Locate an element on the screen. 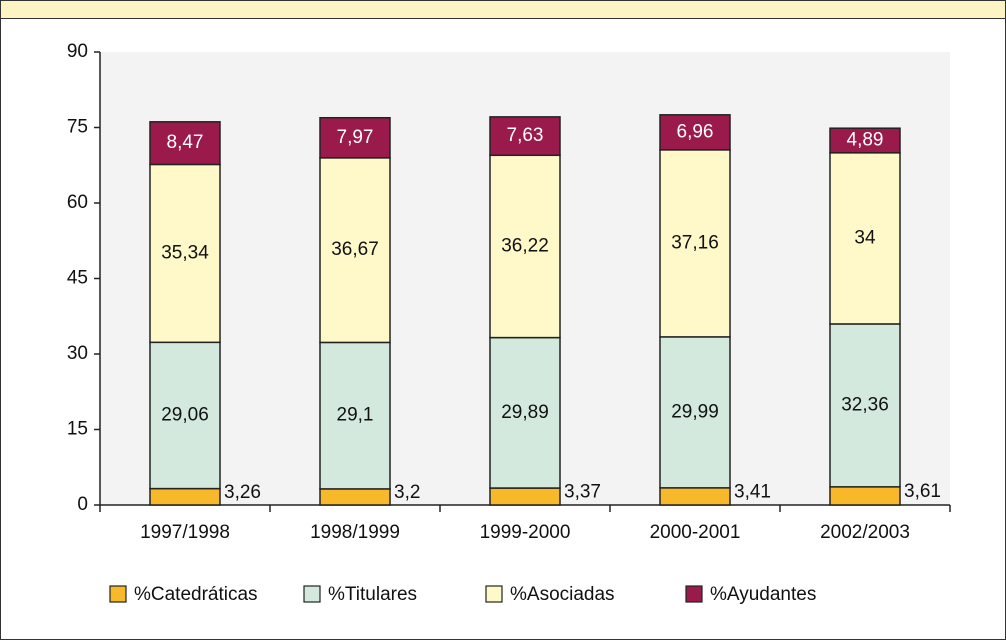  x-tick-label: 1998/1999 is located at coordinates (355, 532).